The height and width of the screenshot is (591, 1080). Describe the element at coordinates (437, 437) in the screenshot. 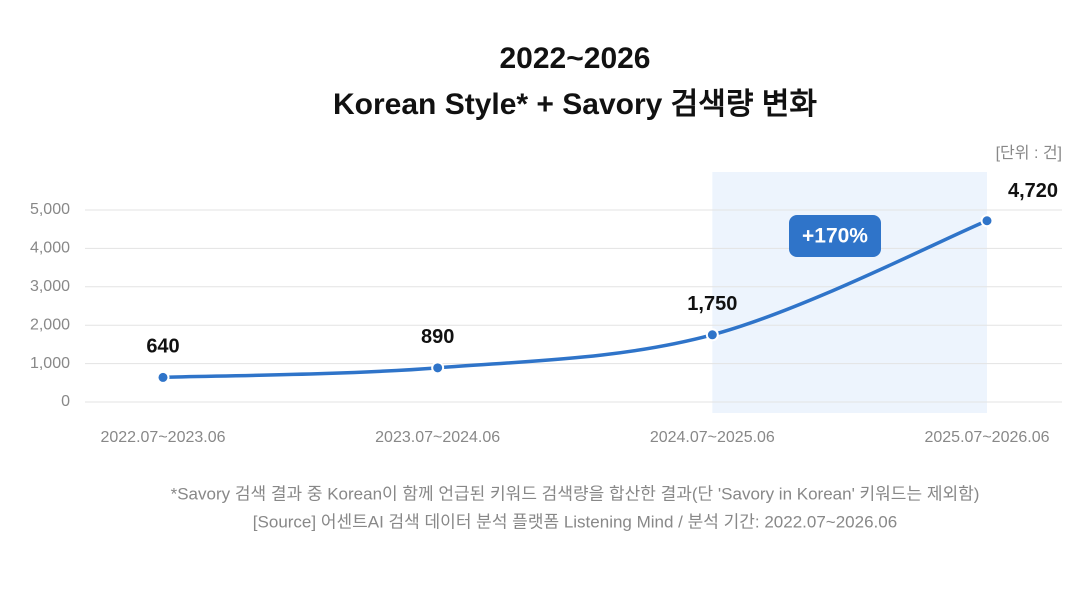

I see `x-tick-label: 2023.07~2024.06` at that location.